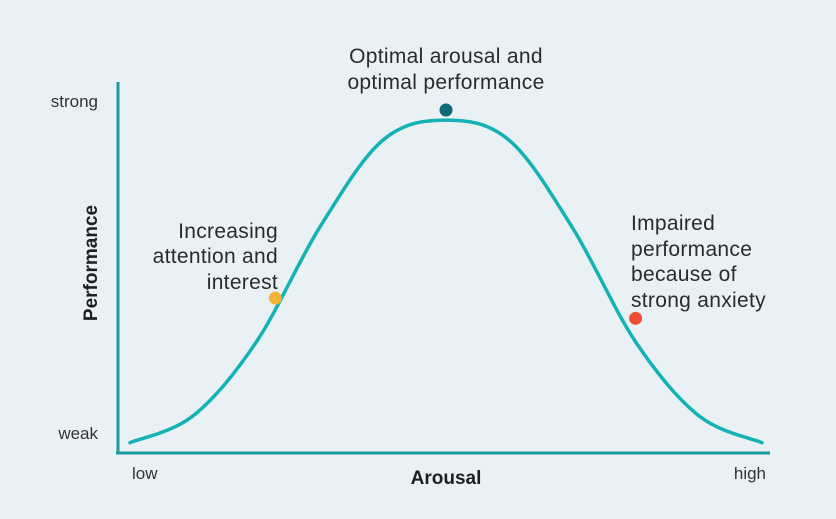 The image size is (836, 519). I want to click on annotation-optimal-line-2: optimal performance, so click(445, 82).